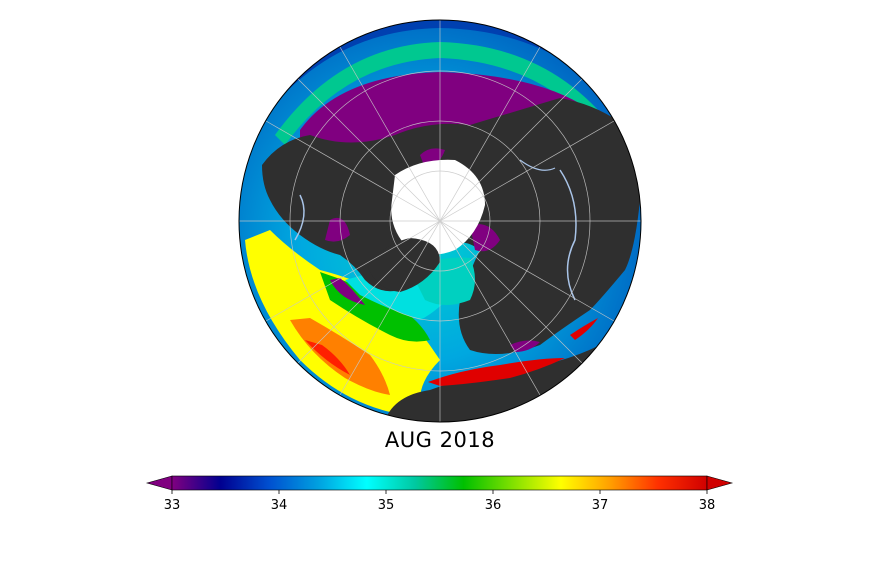  I want to click on ocean-mediterranean-red, so click(496, 372).